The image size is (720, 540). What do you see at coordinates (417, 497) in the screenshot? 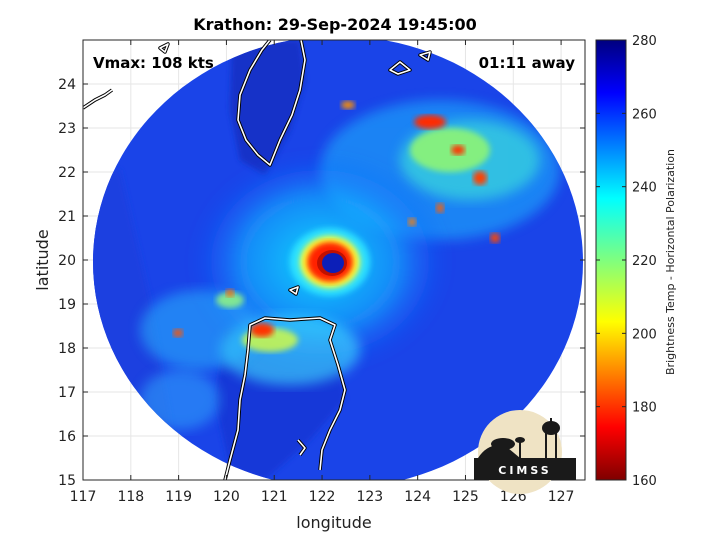
I see `x-tick-label: 124` at bounding box center [417, 497].